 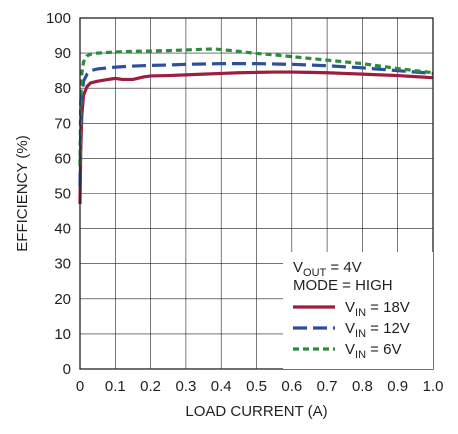 I want to click on x-tick-label: 0.3, so click(x=185, y=386).